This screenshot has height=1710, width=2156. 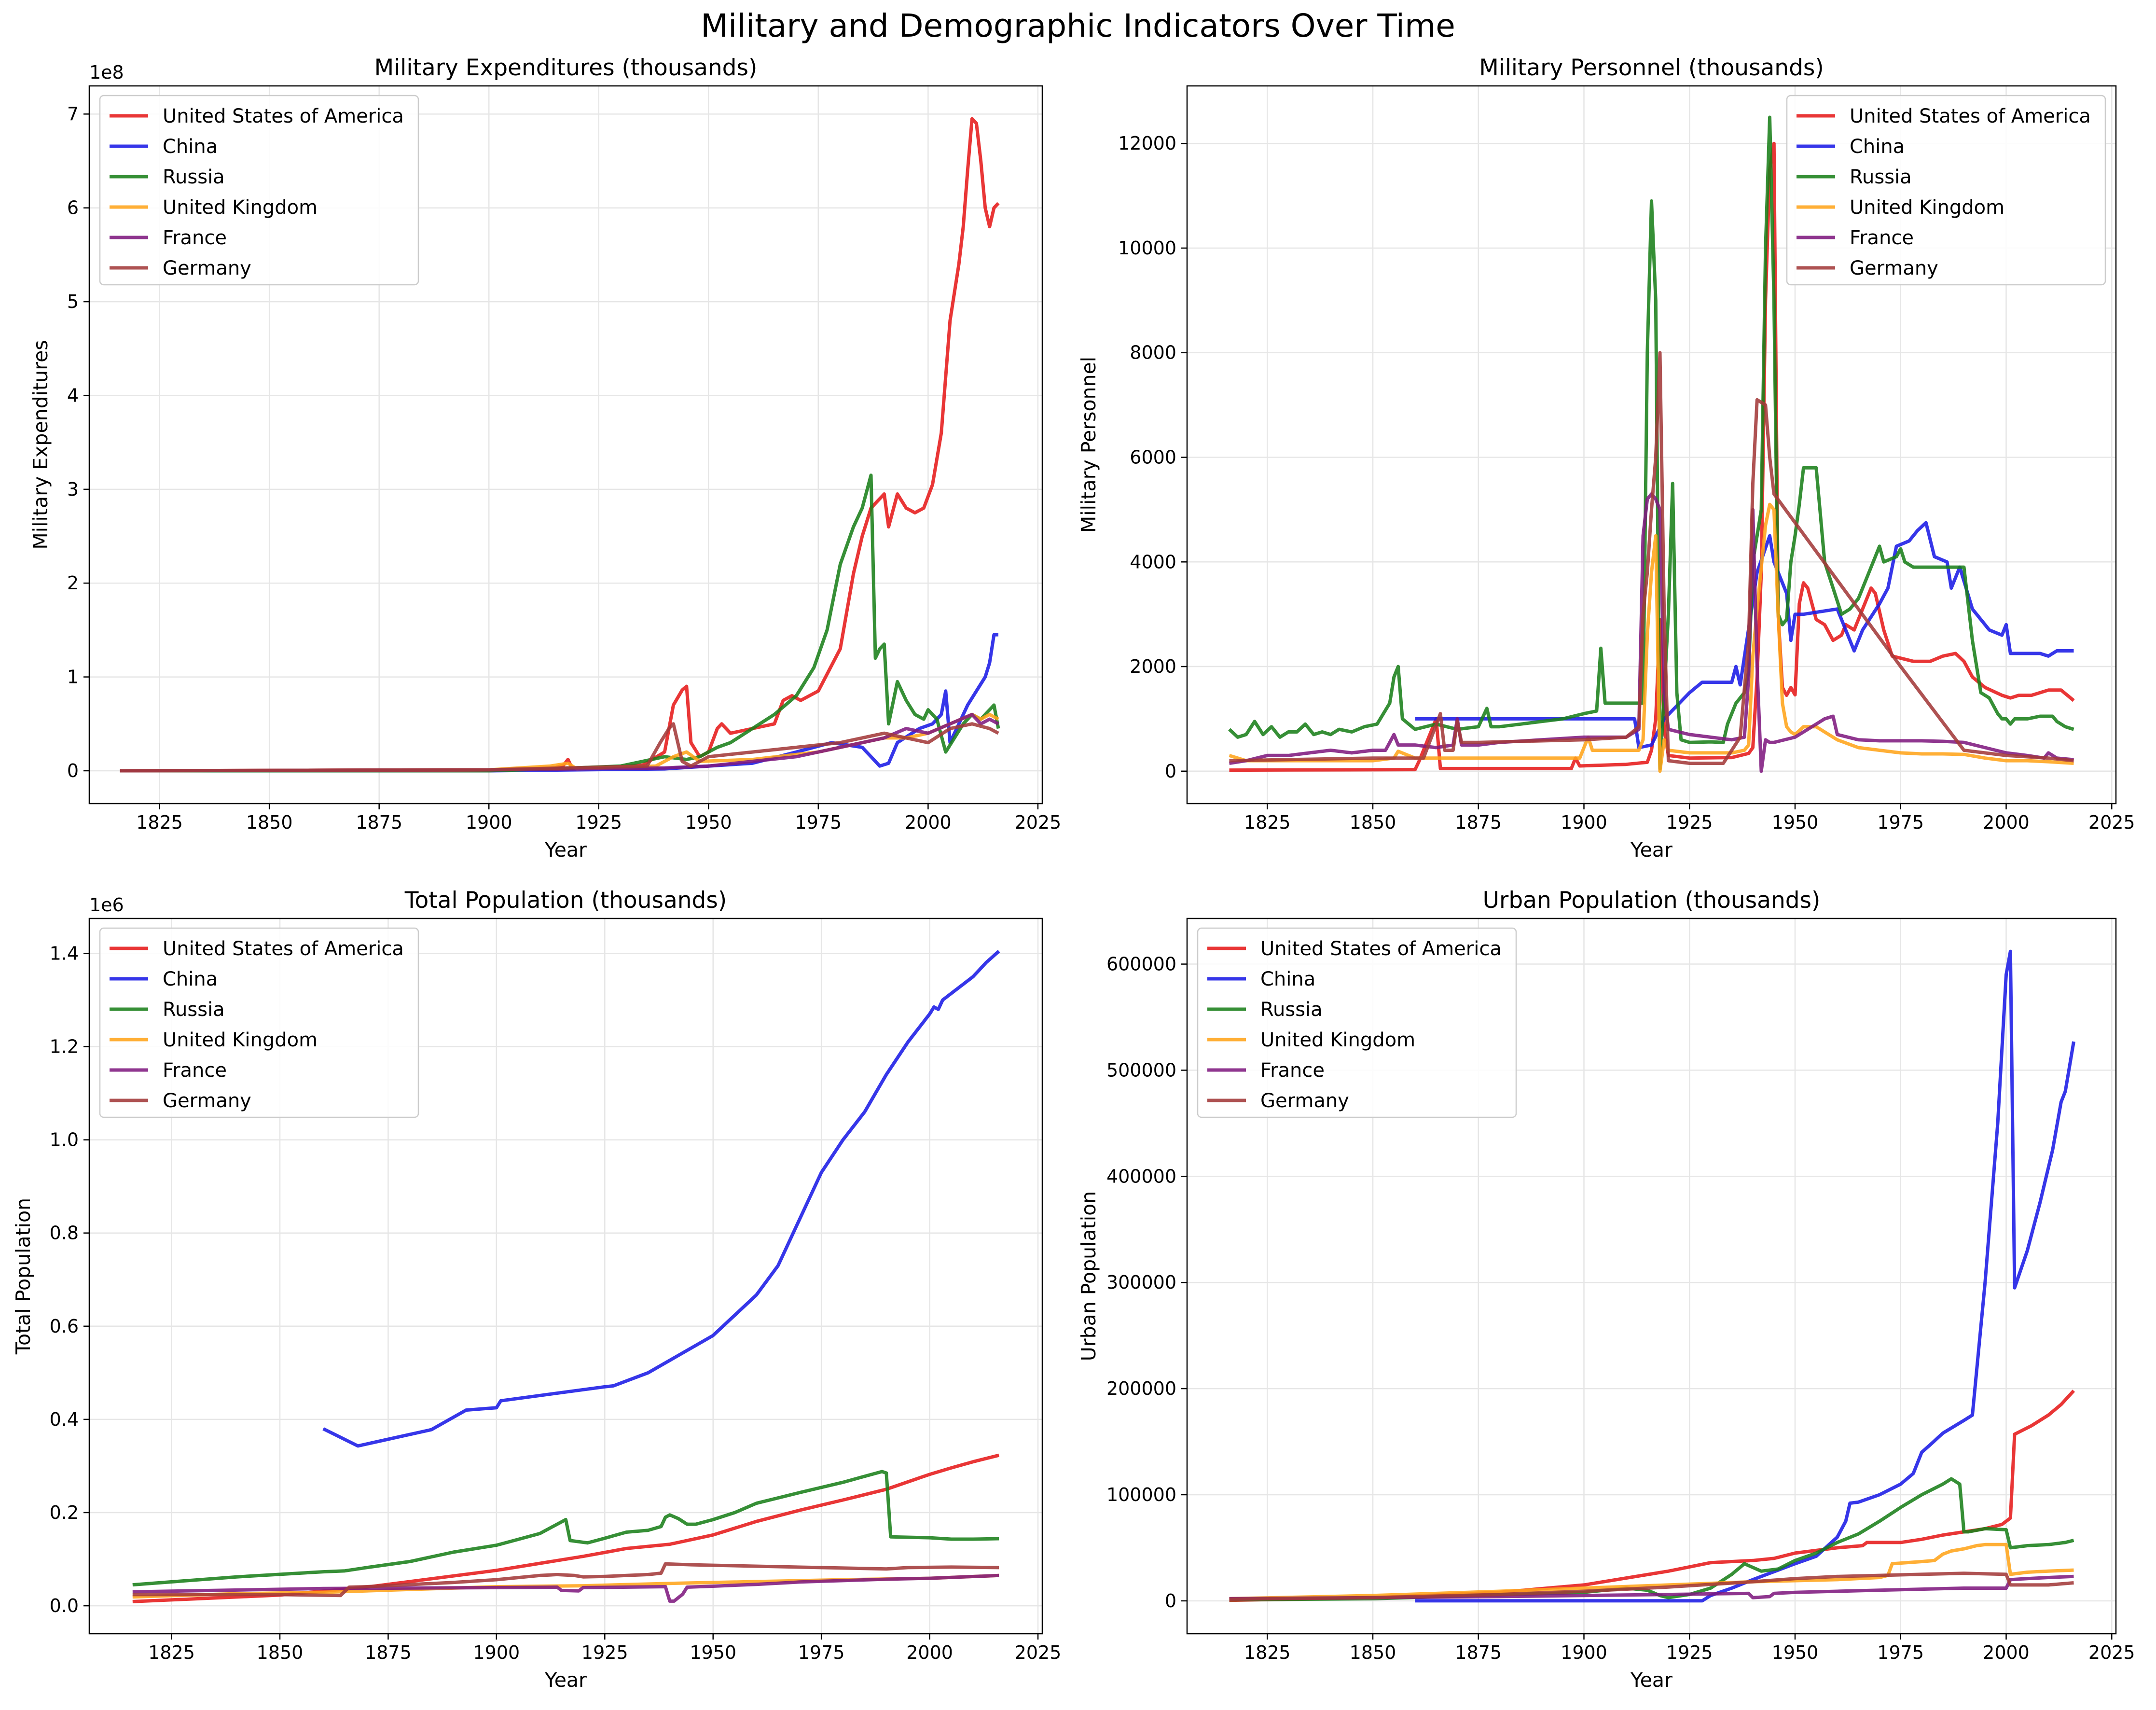 I want to click on y-tick-label: 1, so click(x=73, y=677).